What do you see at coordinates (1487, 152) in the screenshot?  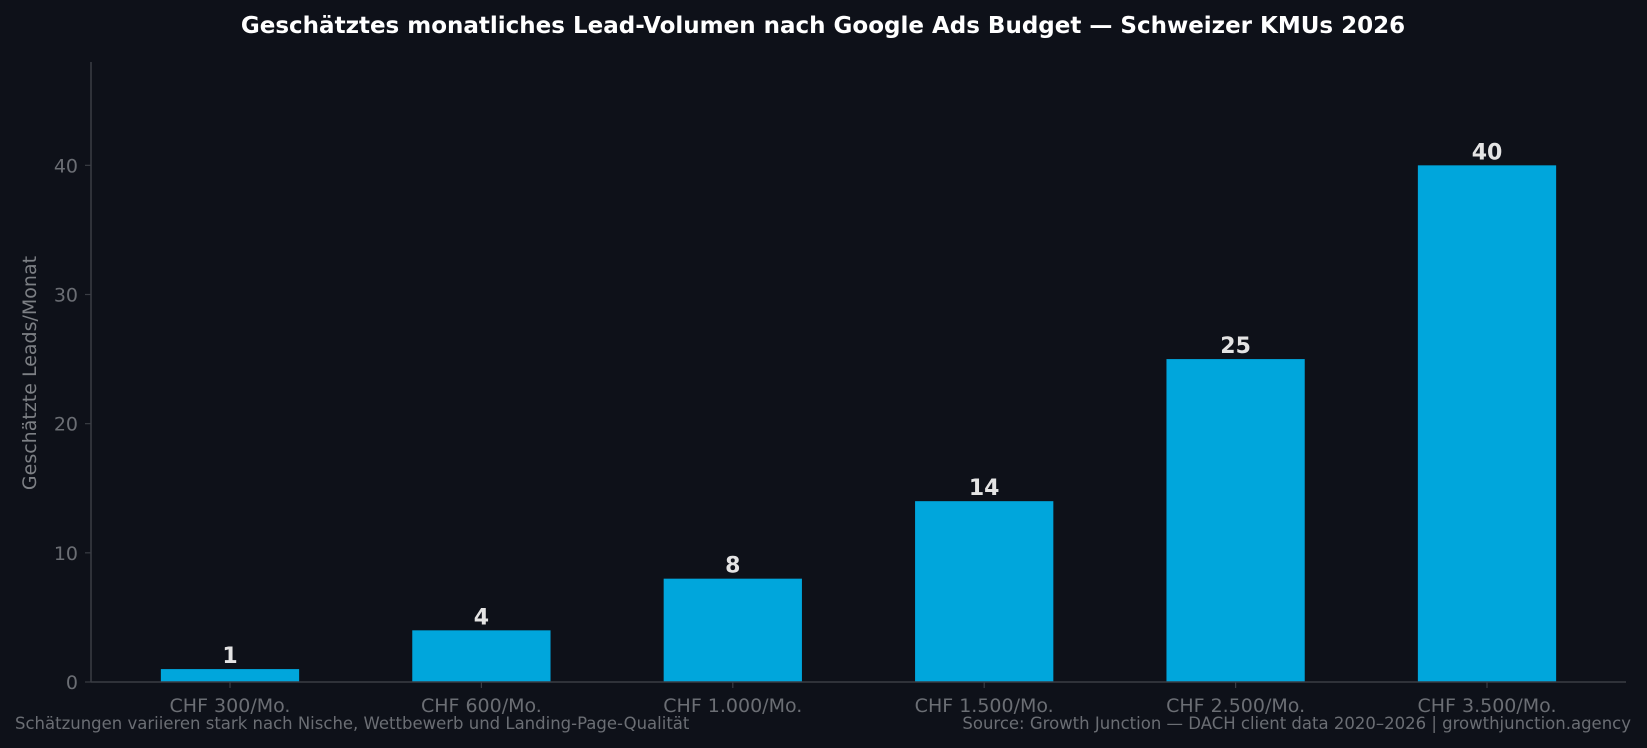 I see `data-label: 40` at bounding box center [1487, 152].